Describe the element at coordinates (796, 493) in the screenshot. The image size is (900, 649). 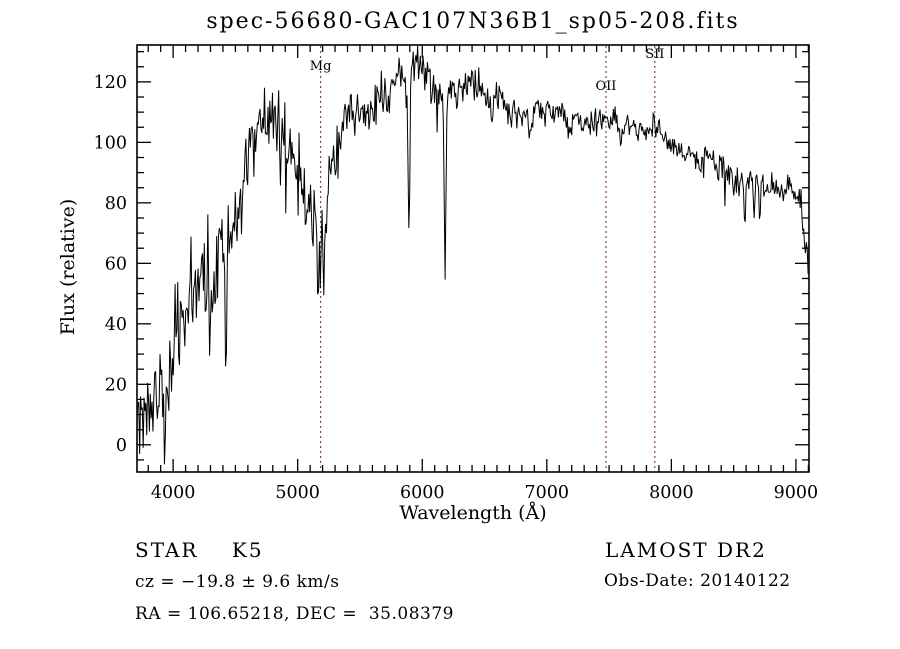
I see `x-tick-label: 9000` at that location.